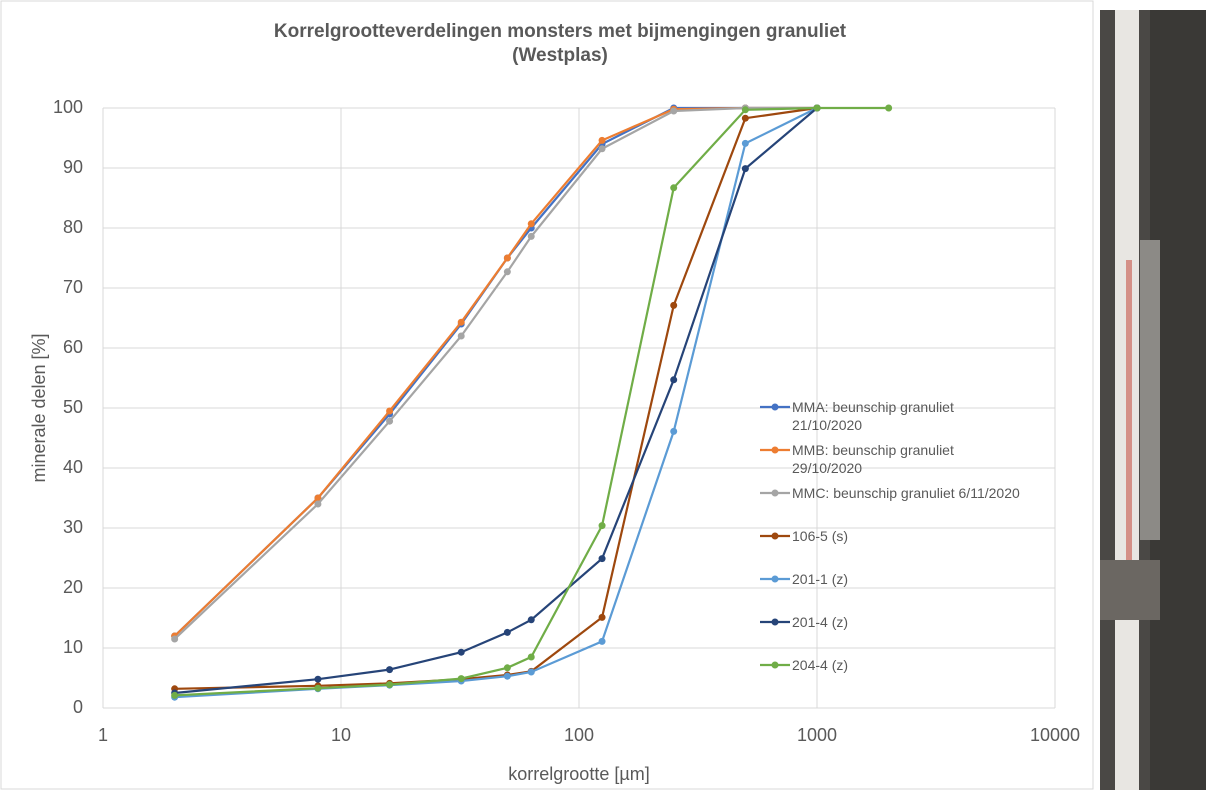  What do you see at coordinates (68, 107) in the screenshot?
I see `y-tick-label: 100` at bounding box center [68, 107].